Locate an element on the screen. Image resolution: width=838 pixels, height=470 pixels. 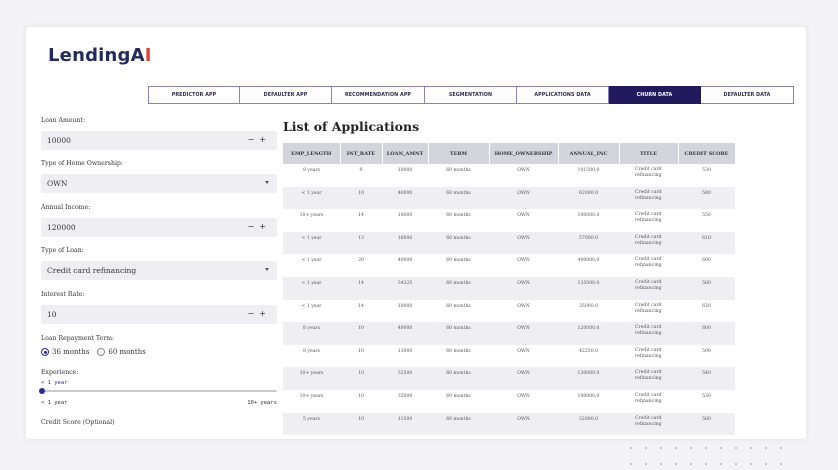
column-header: EMP_LENGTH is located at coordinates (312, 153).